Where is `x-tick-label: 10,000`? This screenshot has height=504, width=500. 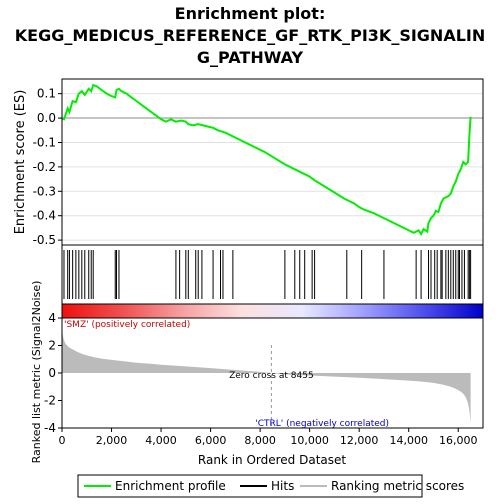 x-tick-label: 10,000 is located at coordinates (309, 440).